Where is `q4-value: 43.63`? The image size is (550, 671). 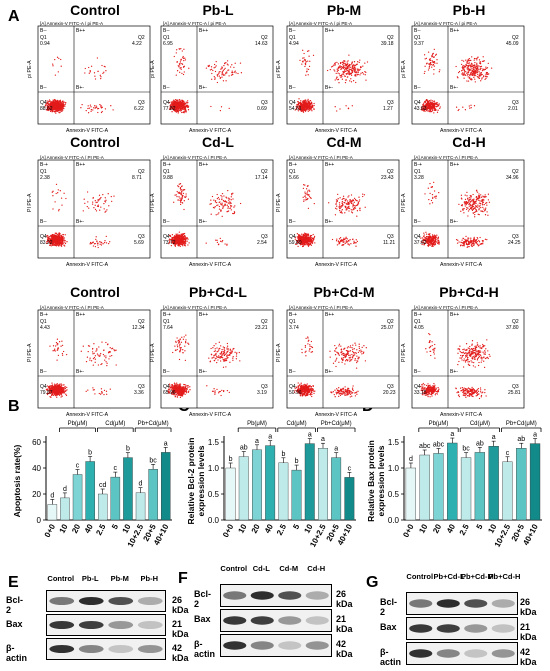 q4-value: 43.63 is located at coordinates (420, 109).